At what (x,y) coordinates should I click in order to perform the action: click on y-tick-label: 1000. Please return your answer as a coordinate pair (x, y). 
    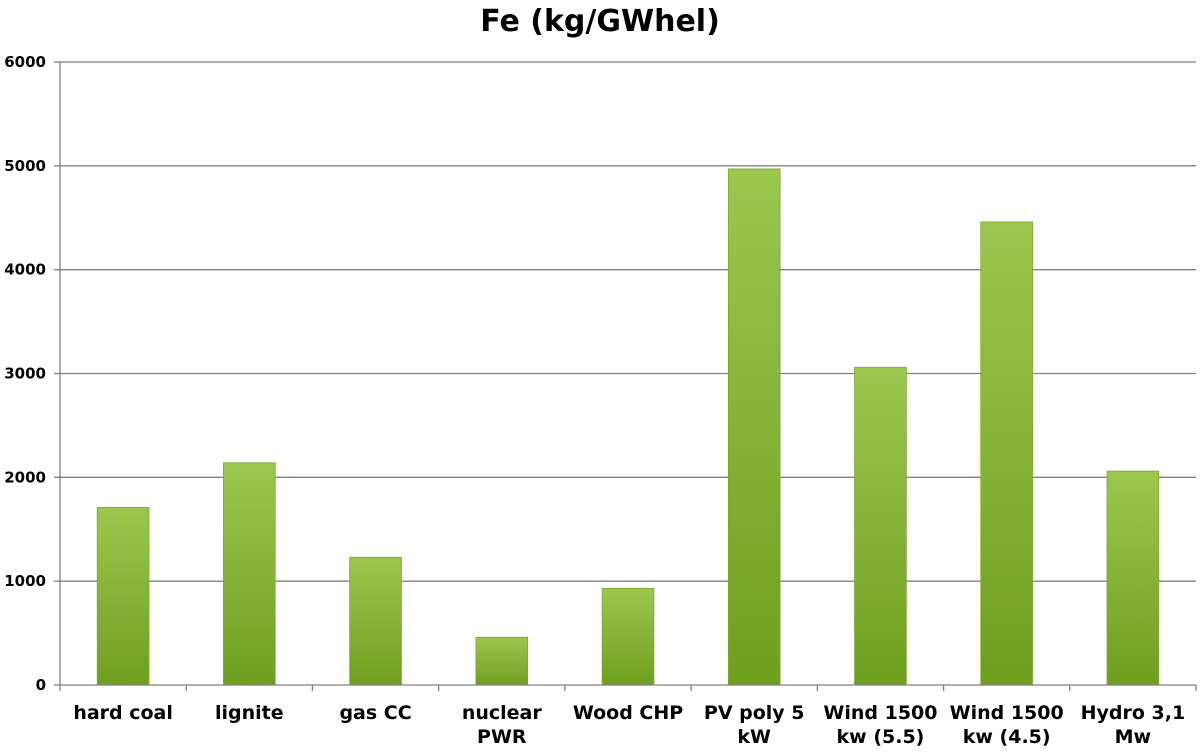
    Looking at the image, I should click on (25, 581).